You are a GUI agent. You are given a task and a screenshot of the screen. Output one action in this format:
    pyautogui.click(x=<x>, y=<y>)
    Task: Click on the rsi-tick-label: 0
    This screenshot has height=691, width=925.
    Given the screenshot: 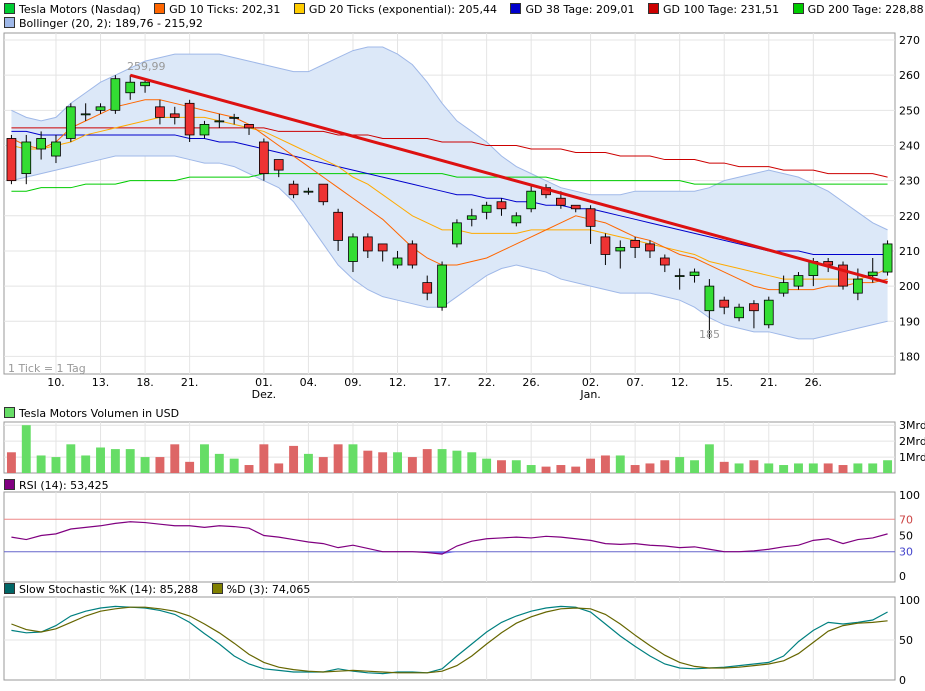 What is the action you would take?
    pyautogui.click(x=902, y=576)
    